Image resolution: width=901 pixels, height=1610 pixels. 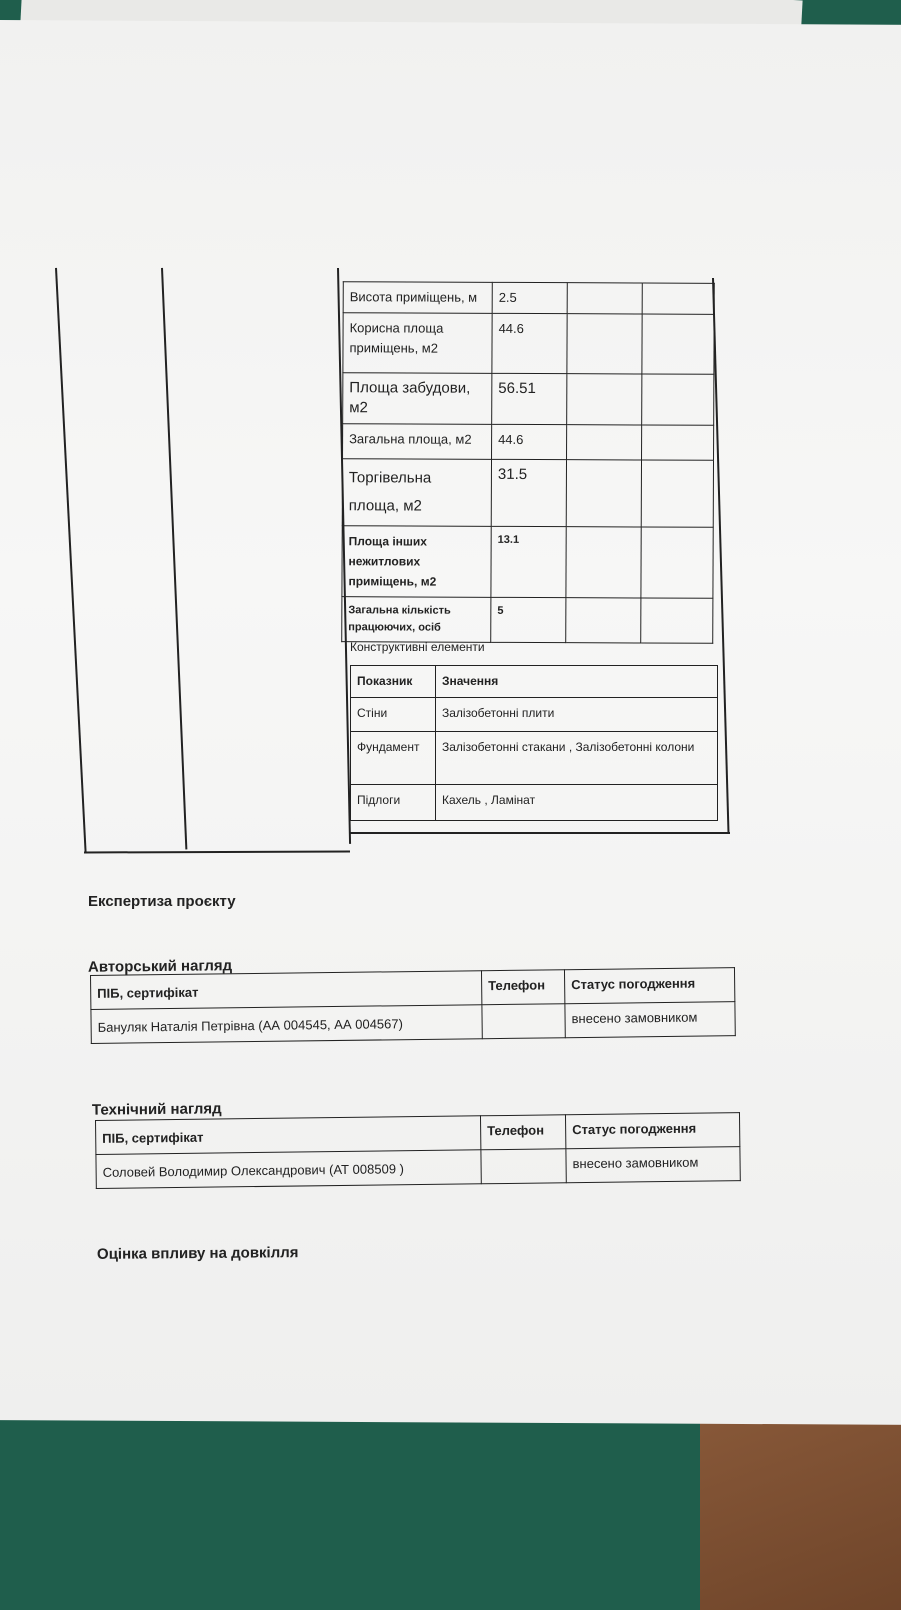 I want to click on table-row: Загальна площа, м2 44.6, so click(x=528, y=442).